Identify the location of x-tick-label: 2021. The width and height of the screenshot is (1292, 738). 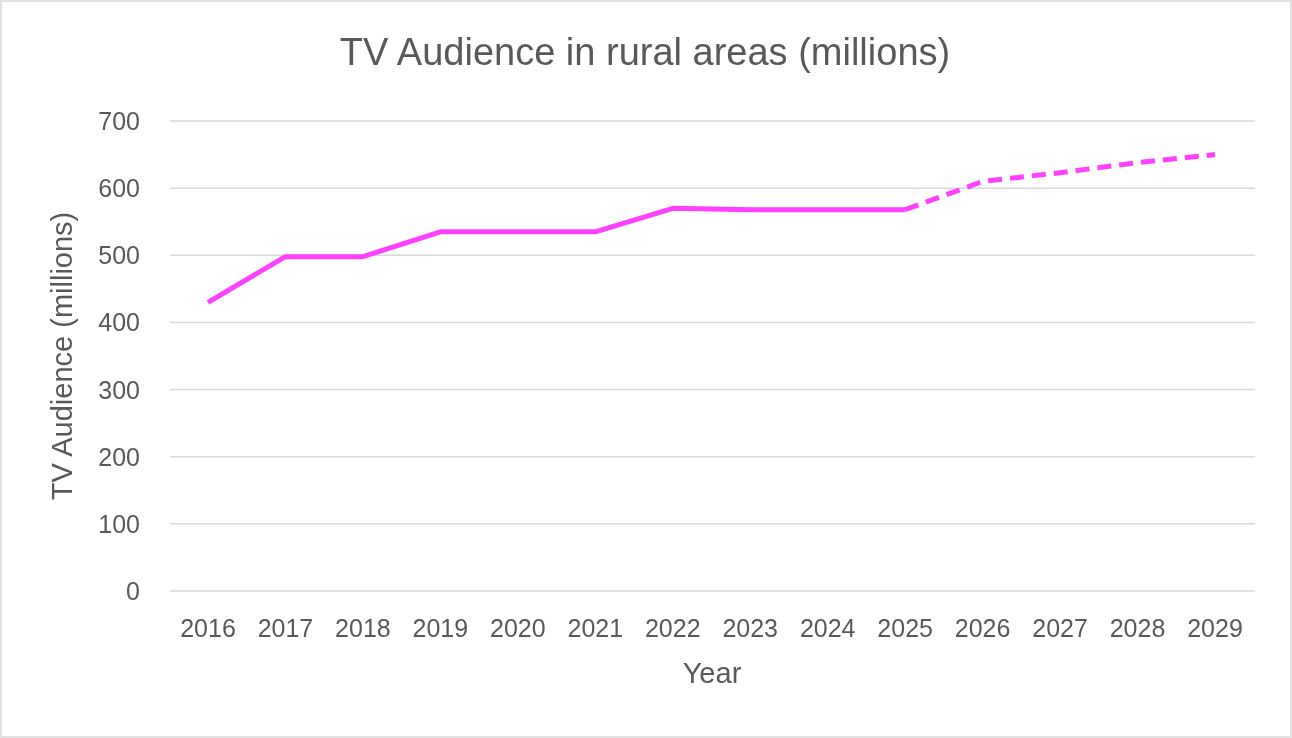
(595, 628).